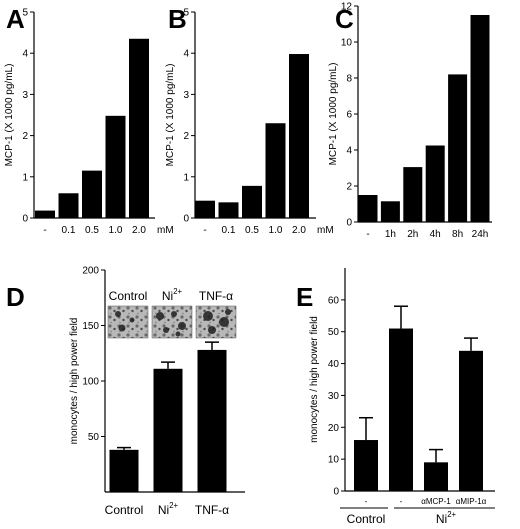 The height and width of the screenshot is (529, 520). Describe the element at coordinates (344, 19) in the screenshot. I see `panel-letter-c: C` at that location.